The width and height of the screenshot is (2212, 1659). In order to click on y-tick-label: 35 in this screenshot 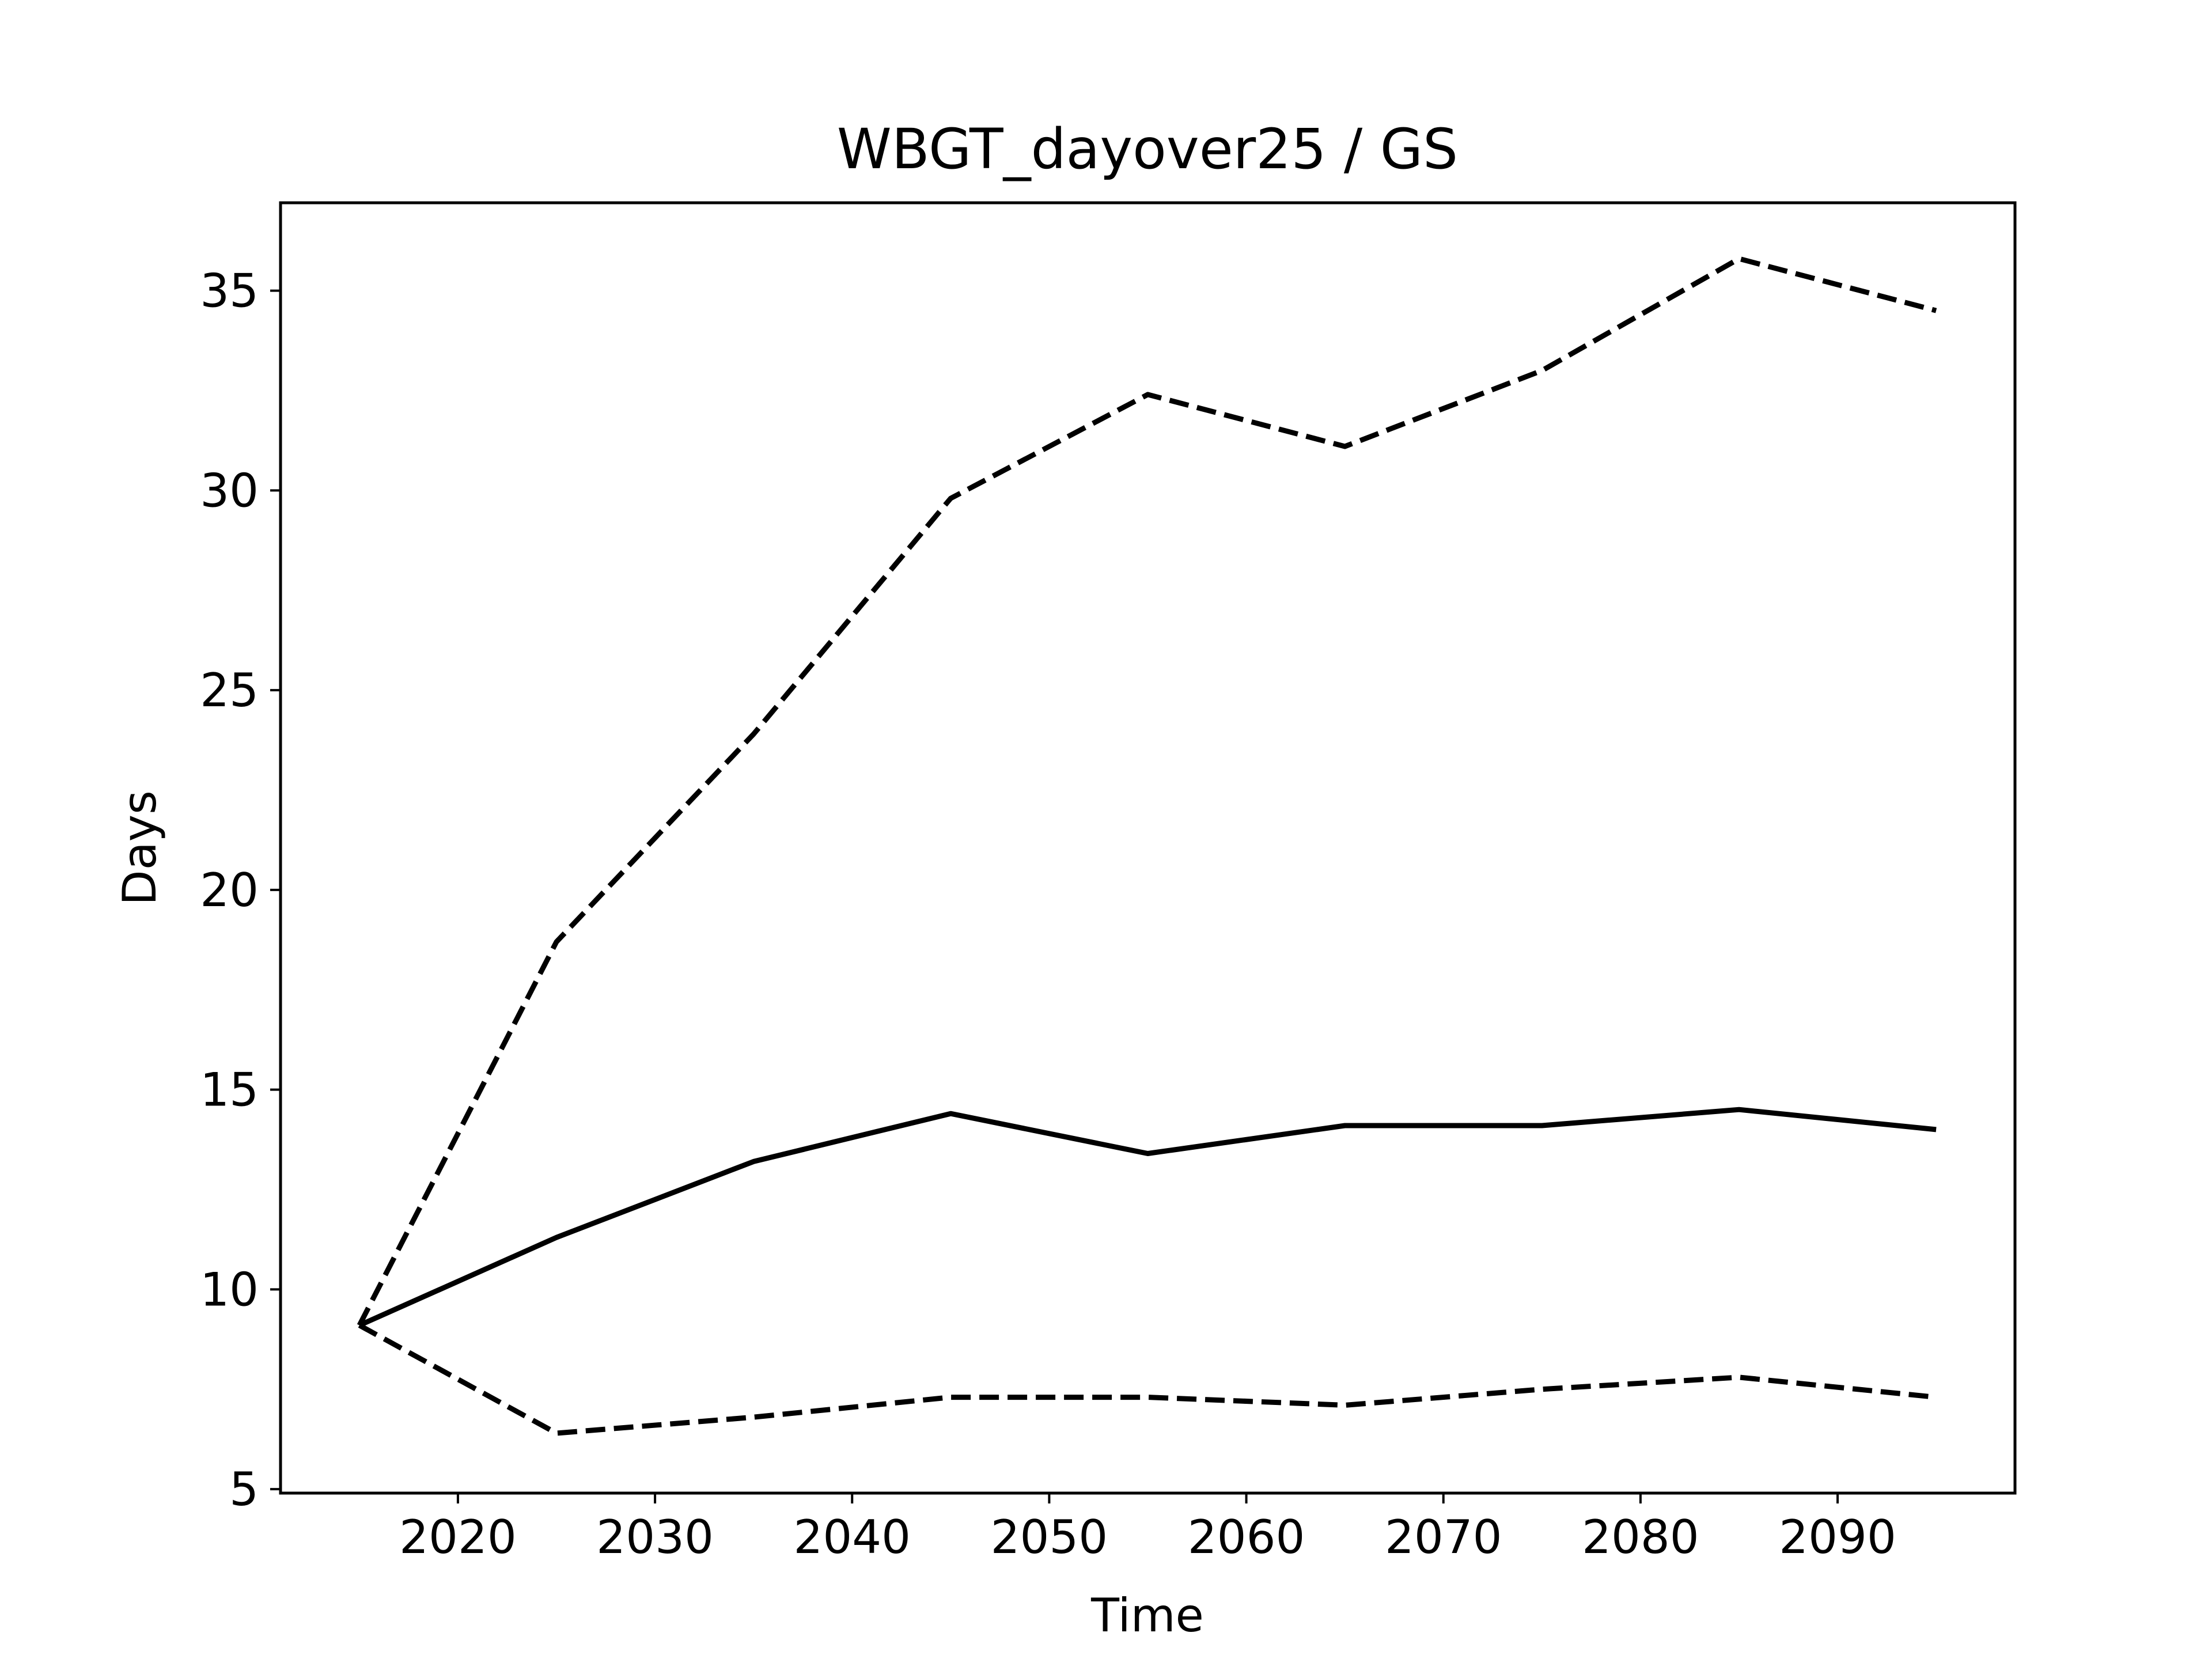, I will do `click(229, 291)`.